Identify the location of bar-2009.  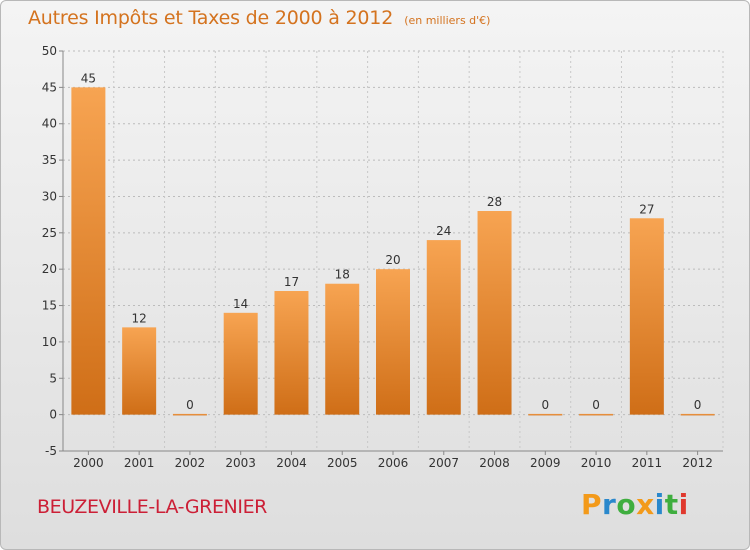
(545, 414).